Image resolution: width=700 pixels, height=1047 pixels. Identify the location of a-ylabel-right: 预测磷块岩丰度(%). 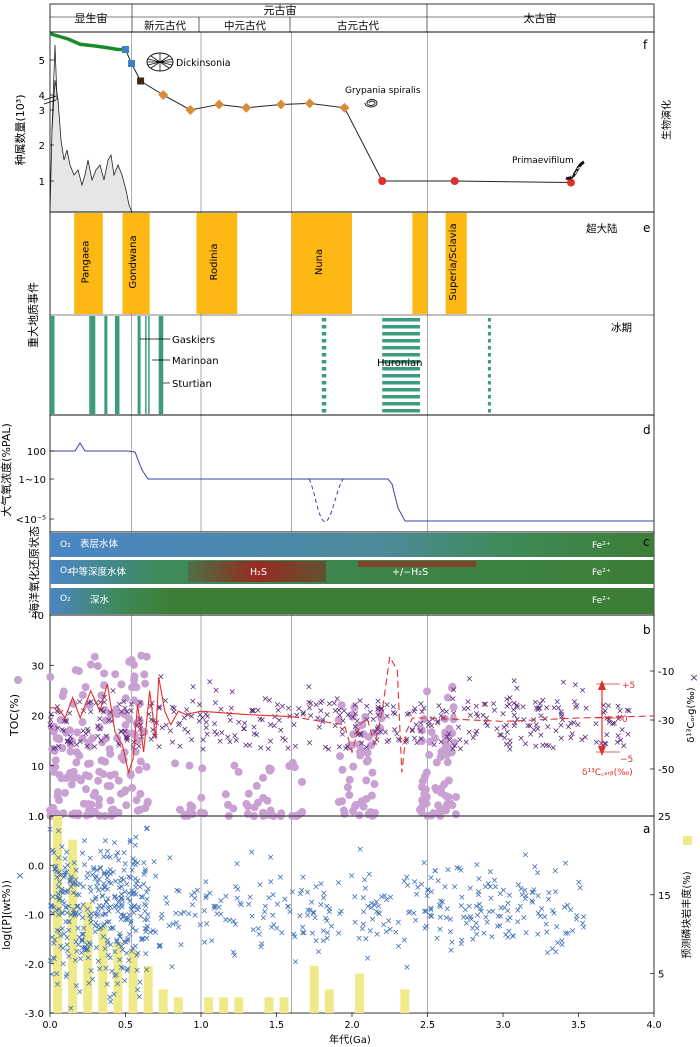
(686, 914).